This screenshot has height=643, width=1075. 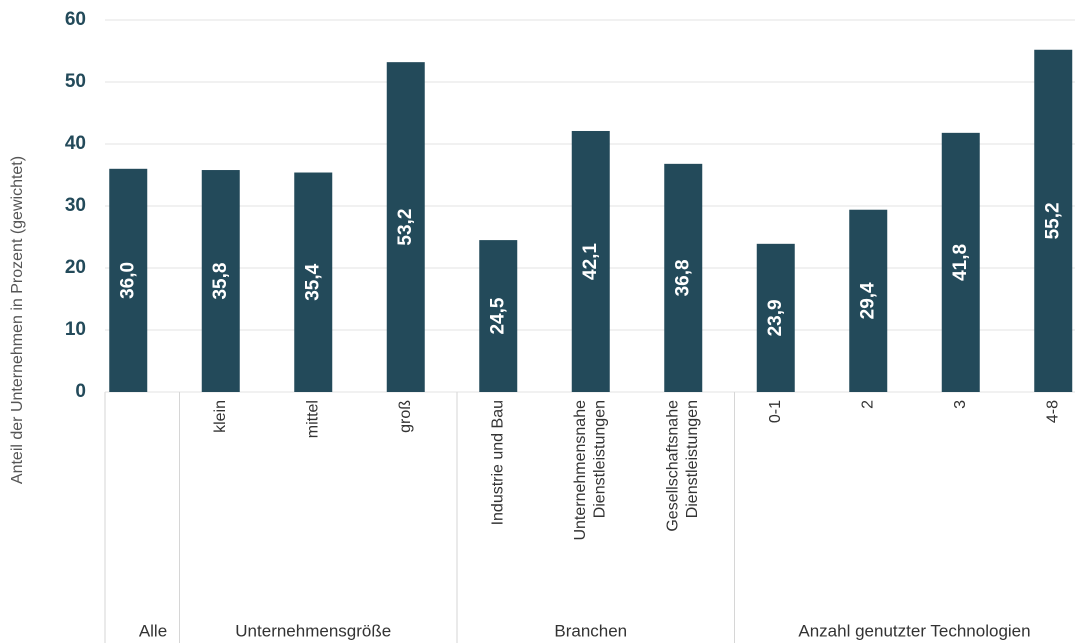 I want to click on value-label: 35,4, so click(x=312, y=281).